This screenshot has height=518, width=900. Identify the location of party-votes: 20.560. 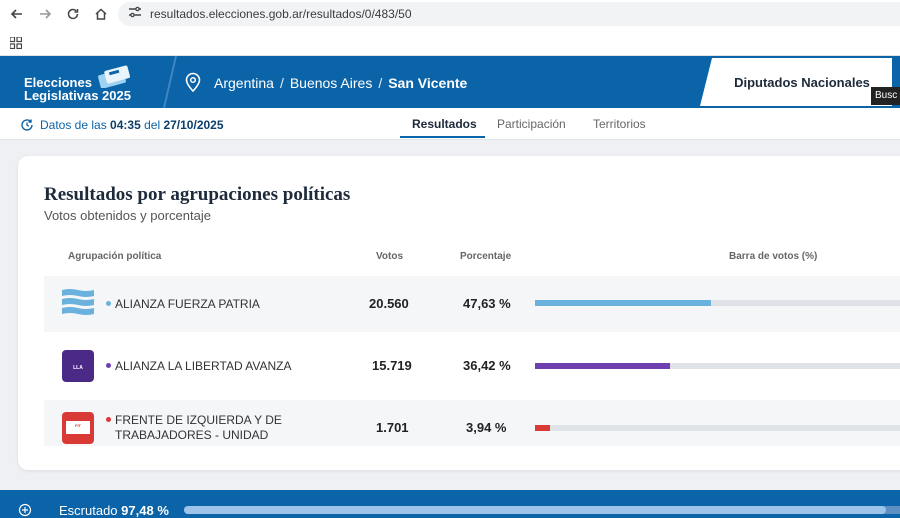
(389, 303).